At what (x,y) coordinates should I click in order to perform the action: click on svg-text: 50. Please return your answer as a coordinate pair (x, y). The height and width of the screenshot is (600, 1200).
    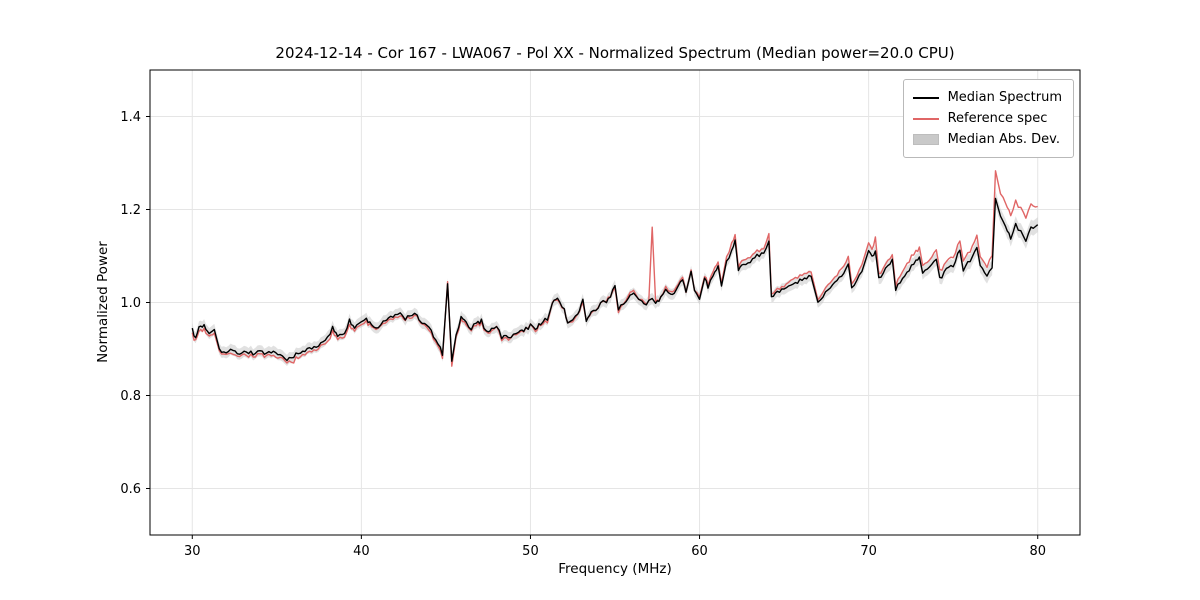
    Looking at the image, I should click on (530, 551).